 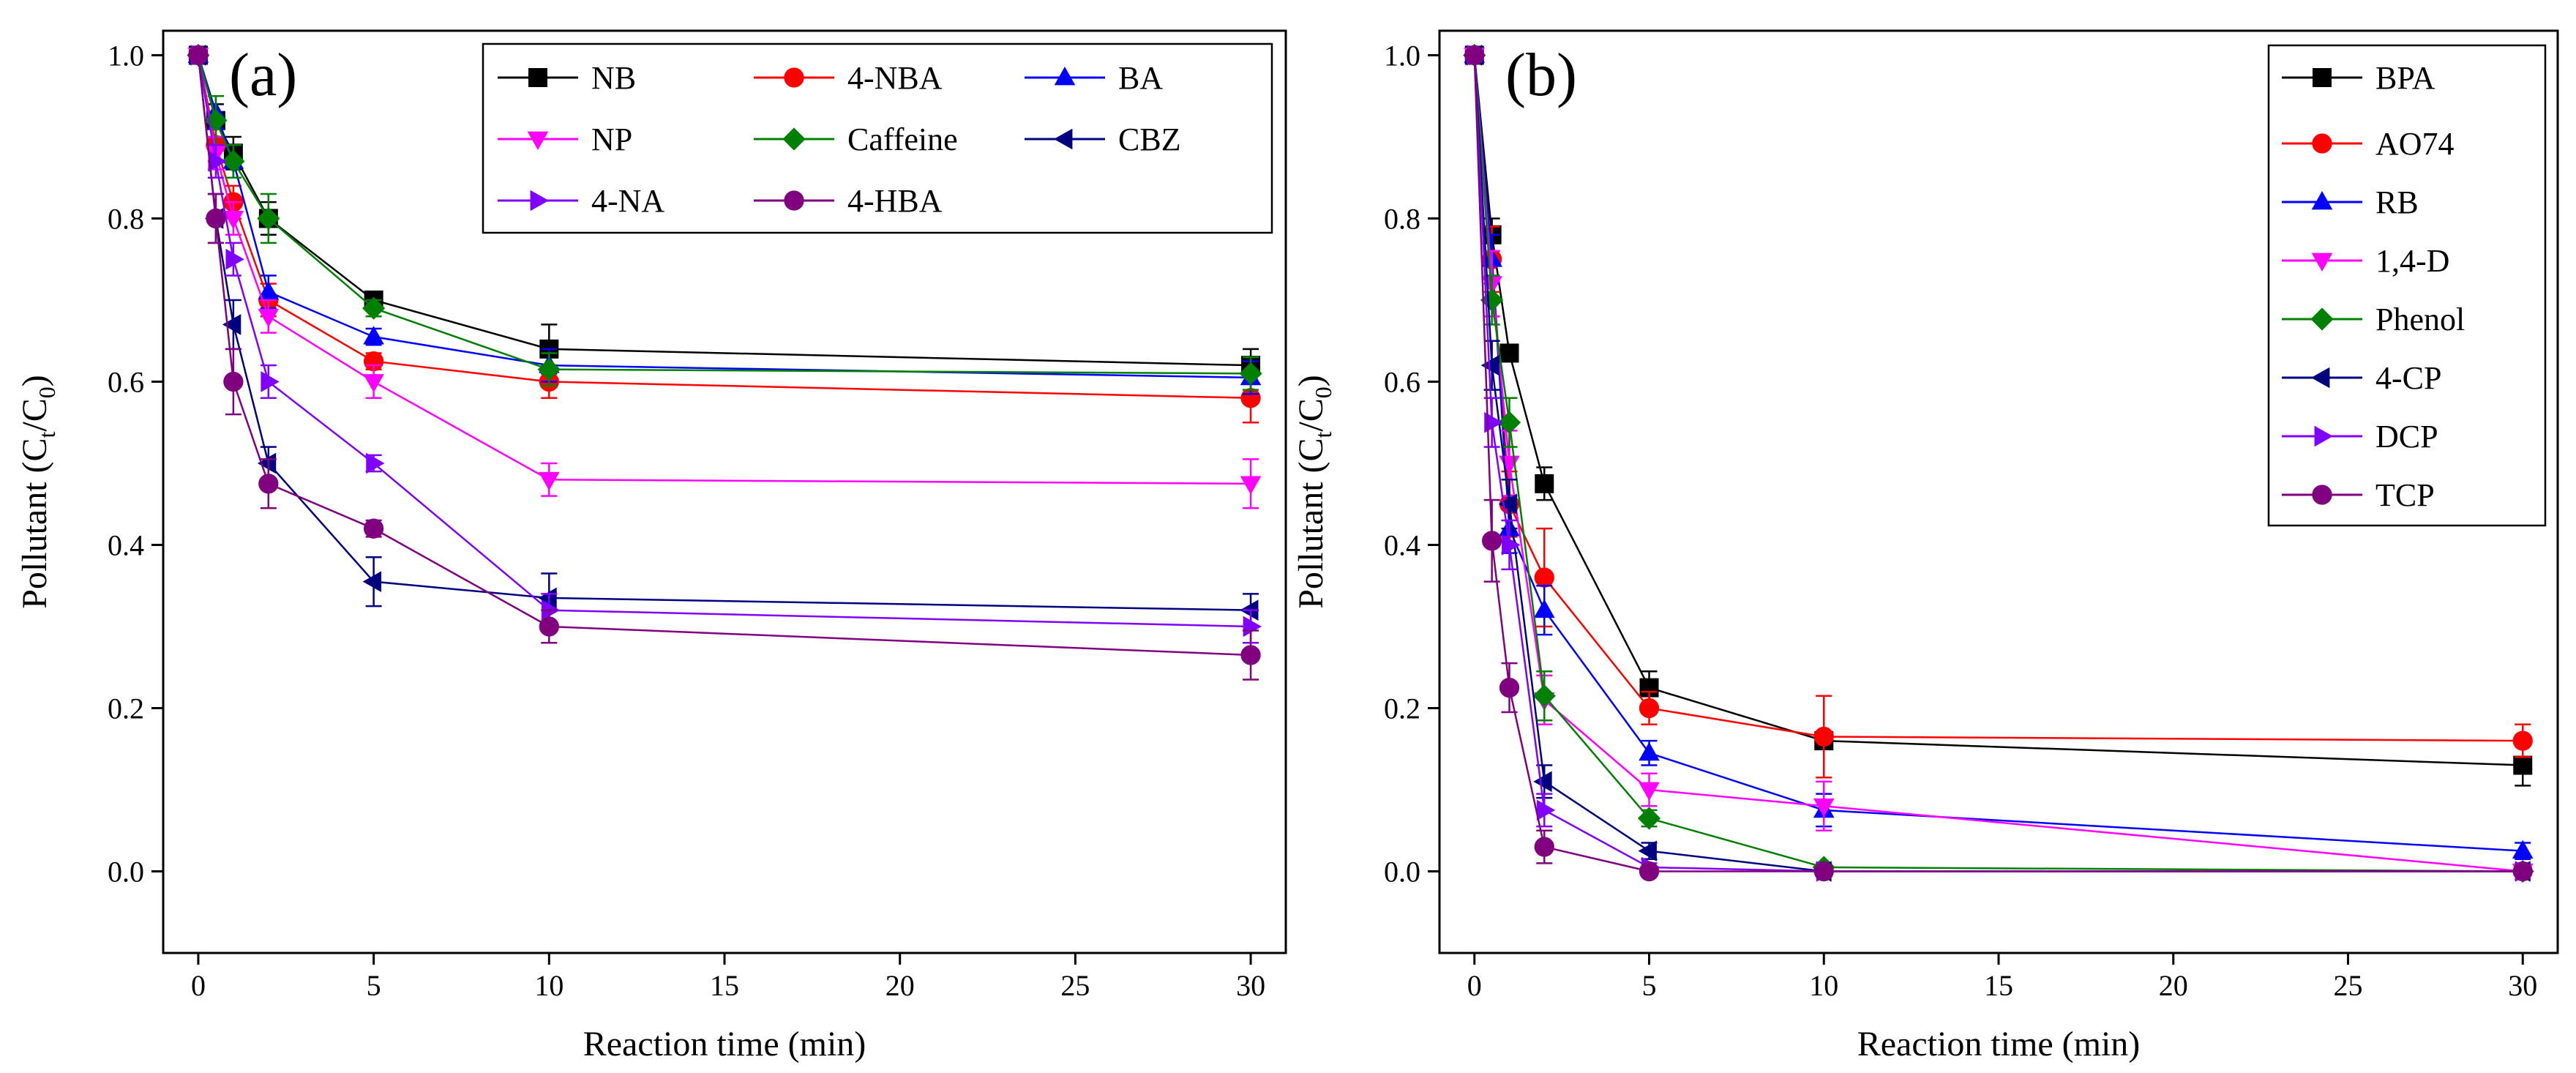 I want to click on legend: BPA AO74 RB 1,4-D Phenol 4-CP DCP TCP, so click(x=2407, y=285).